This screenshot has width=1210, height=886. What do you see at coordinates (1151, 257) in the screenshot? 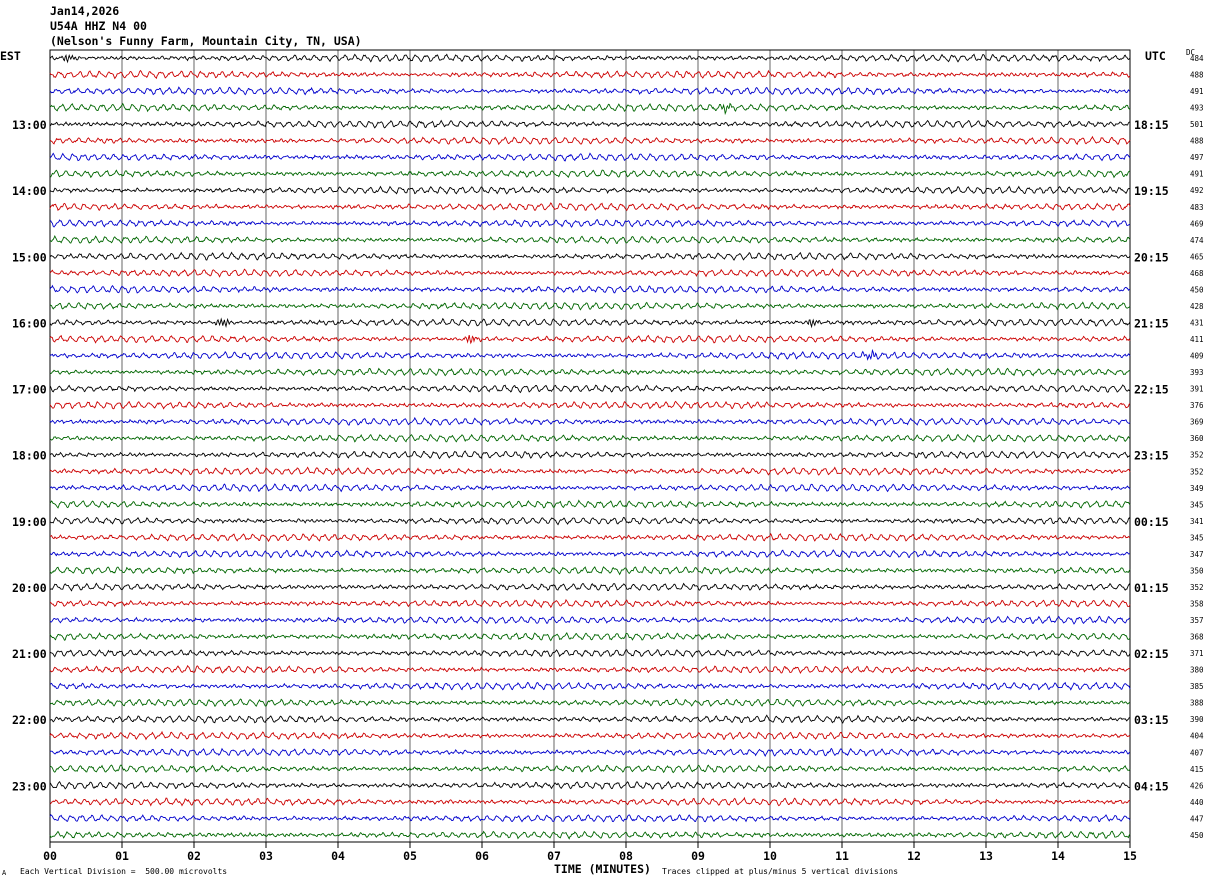
I see `hour-label-right: 20:15` at bounding box center [1151, 257].